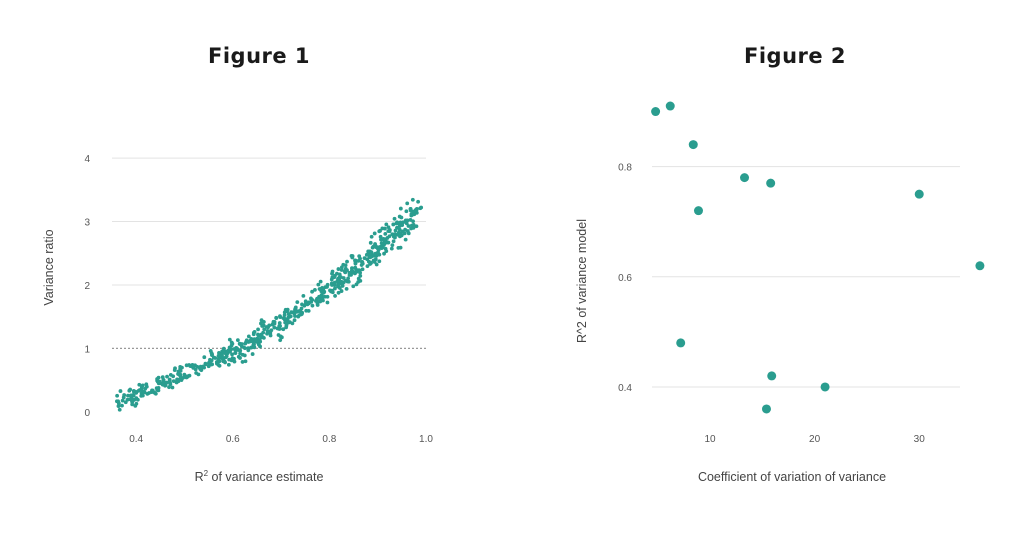 This screenshot has width=1024, height=541. What do you see at coordinates (582, 281) in the screenshot?
I see `y-axis-label: R^2 of variance model` at bounding box center [582, 281].